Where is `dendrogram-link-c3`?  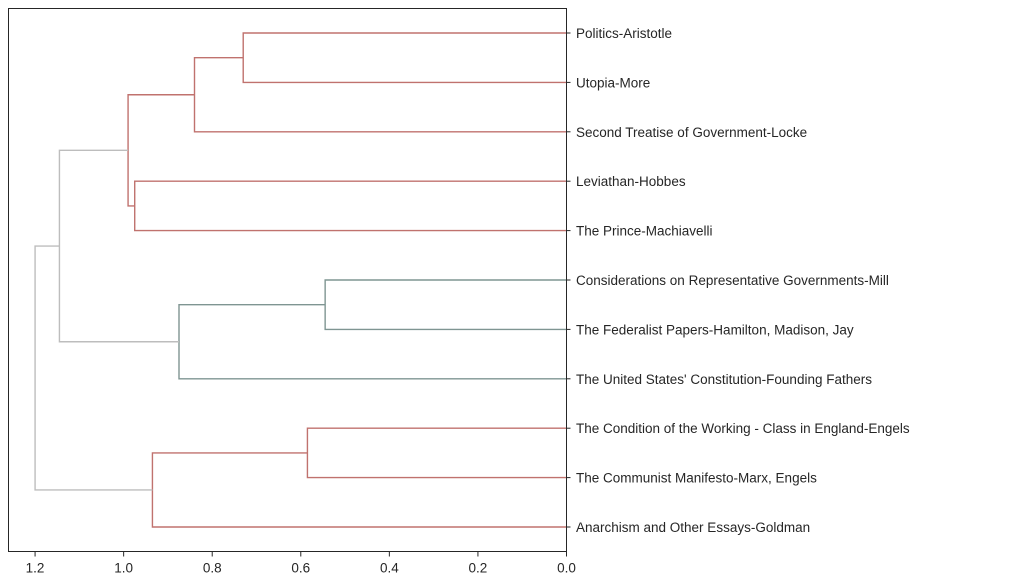 dendrogram-link-c3 is located at coordinates (350, 206).